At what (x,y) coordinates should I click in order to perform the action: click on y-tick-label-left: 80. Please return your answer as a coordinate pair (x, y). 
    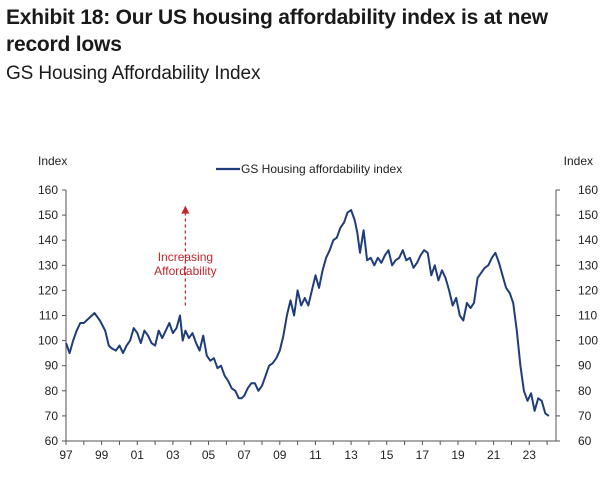
    Looking at the image, I should click on (52, 391).